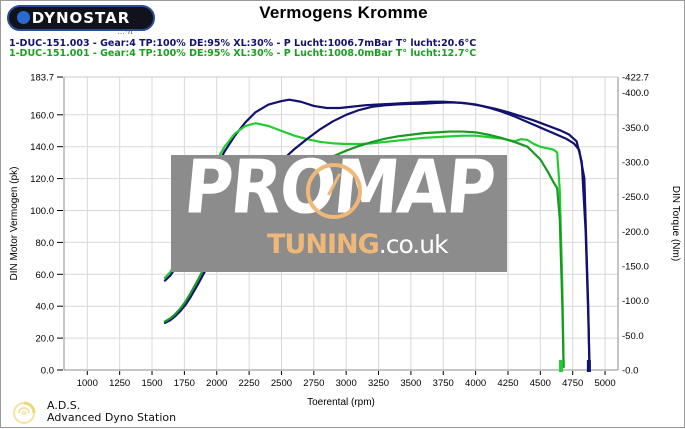 Image resolution: width=685 pixels, height=429 pixels. What do you see at coordinates (443, 383) in the screenshot?
I see `x-axis-tick-label: 3750` at bounding box center [443, 383].